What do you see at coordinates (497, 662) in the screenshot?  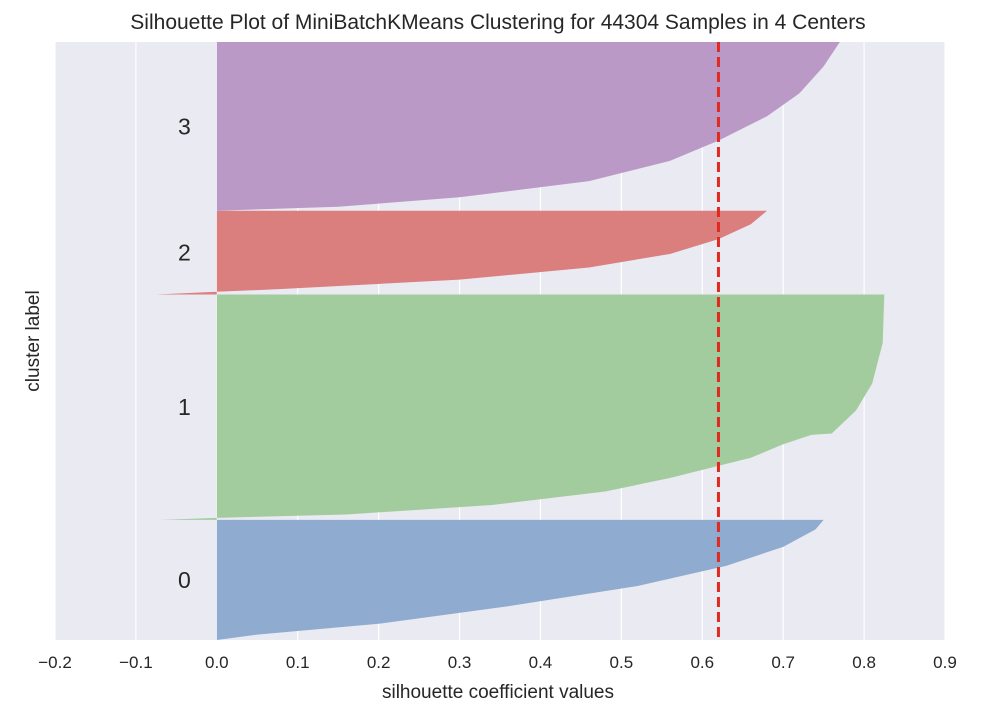 I see `x-tick-labels: −0.2 −0.1 0.0 0.1 0.2 0.3 0.4 0.5 0.6 0.7 0.8 0.9` at bounding box center [497, 662].